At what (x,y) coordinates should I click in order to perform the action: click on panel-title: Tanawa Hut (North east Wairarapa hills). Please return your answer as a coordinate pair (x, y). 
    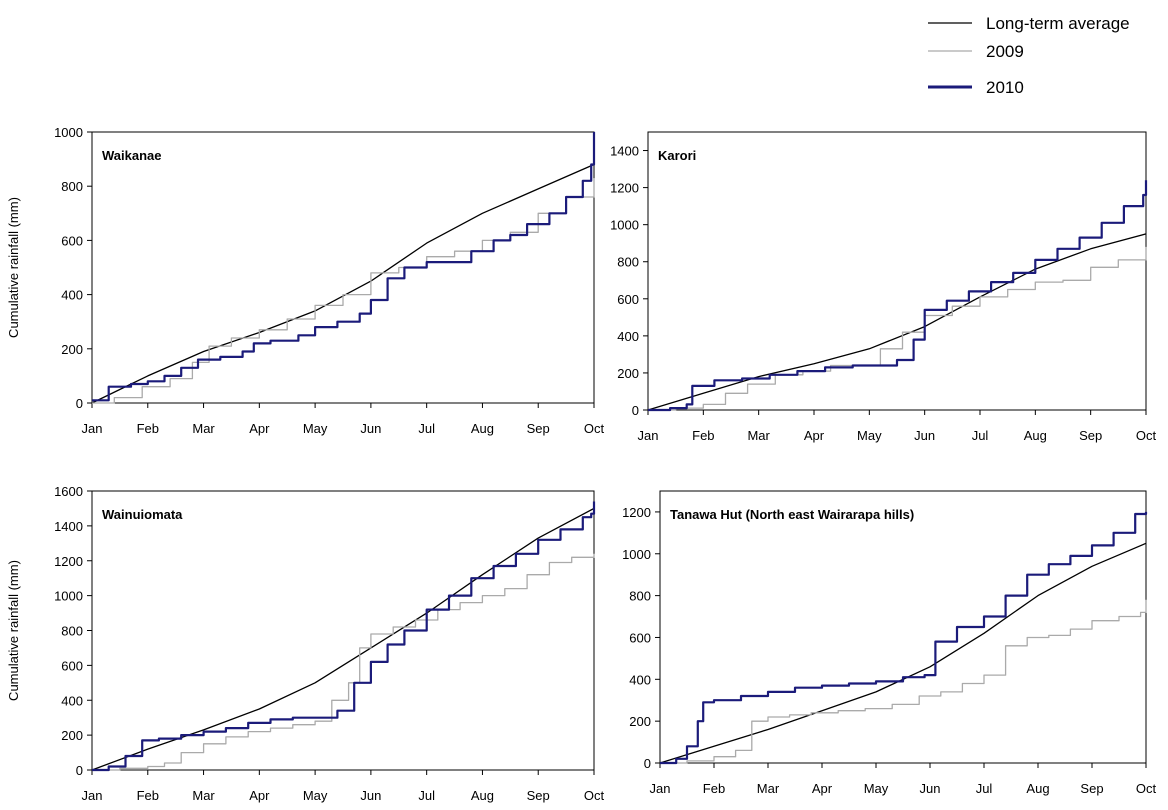
    Looking at the image, I should click on (792, 514).